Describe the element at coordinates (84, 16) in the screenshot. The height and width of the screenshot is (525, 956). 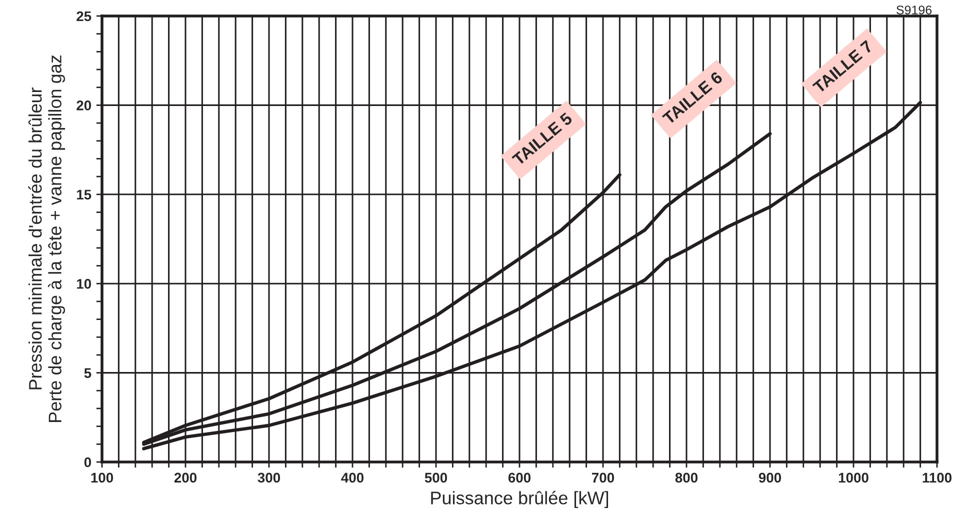
I see `y-tick-label: 25` at that location.